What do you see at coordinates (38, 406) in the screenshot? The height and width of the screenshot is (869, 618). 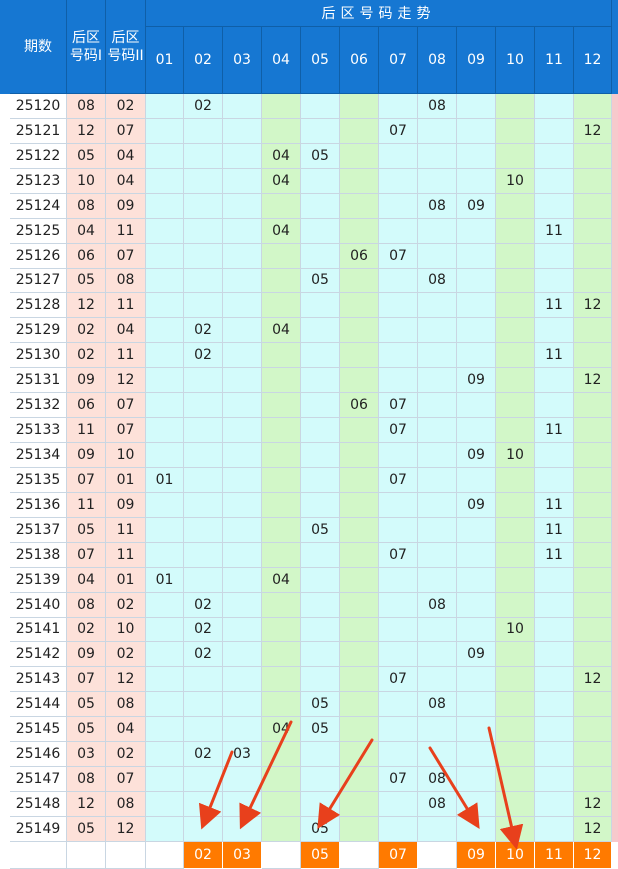 I see `period-cell: 25132` at bounding box center [38, 406].